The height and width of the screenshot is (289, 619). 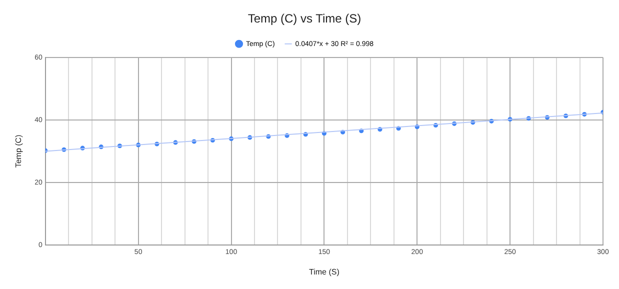 What do you see at coordinates (324, 271) in the screenshot?
I see `x-axis-title: Time (S)` at bounding box center [324, 271].